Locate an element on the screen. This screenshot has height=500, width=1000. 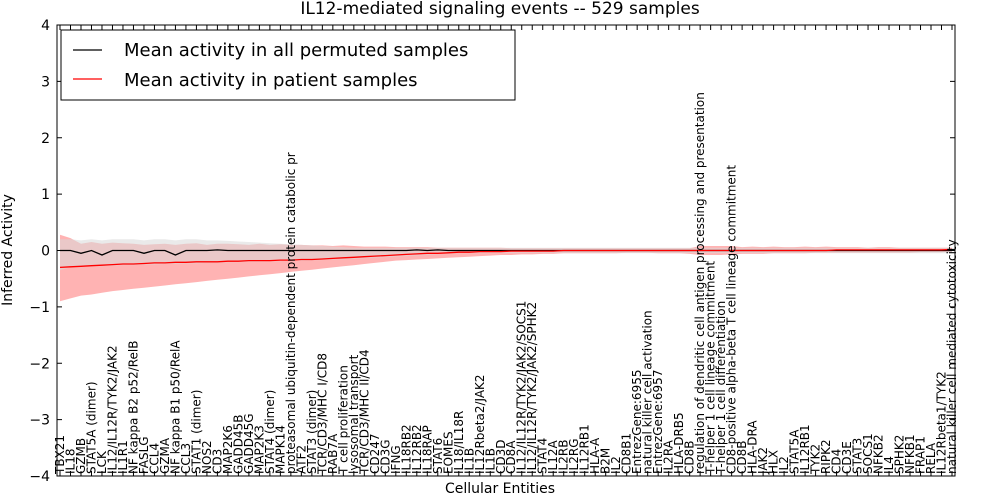
entity-label: GZMB is located at coordinates (81, 456).